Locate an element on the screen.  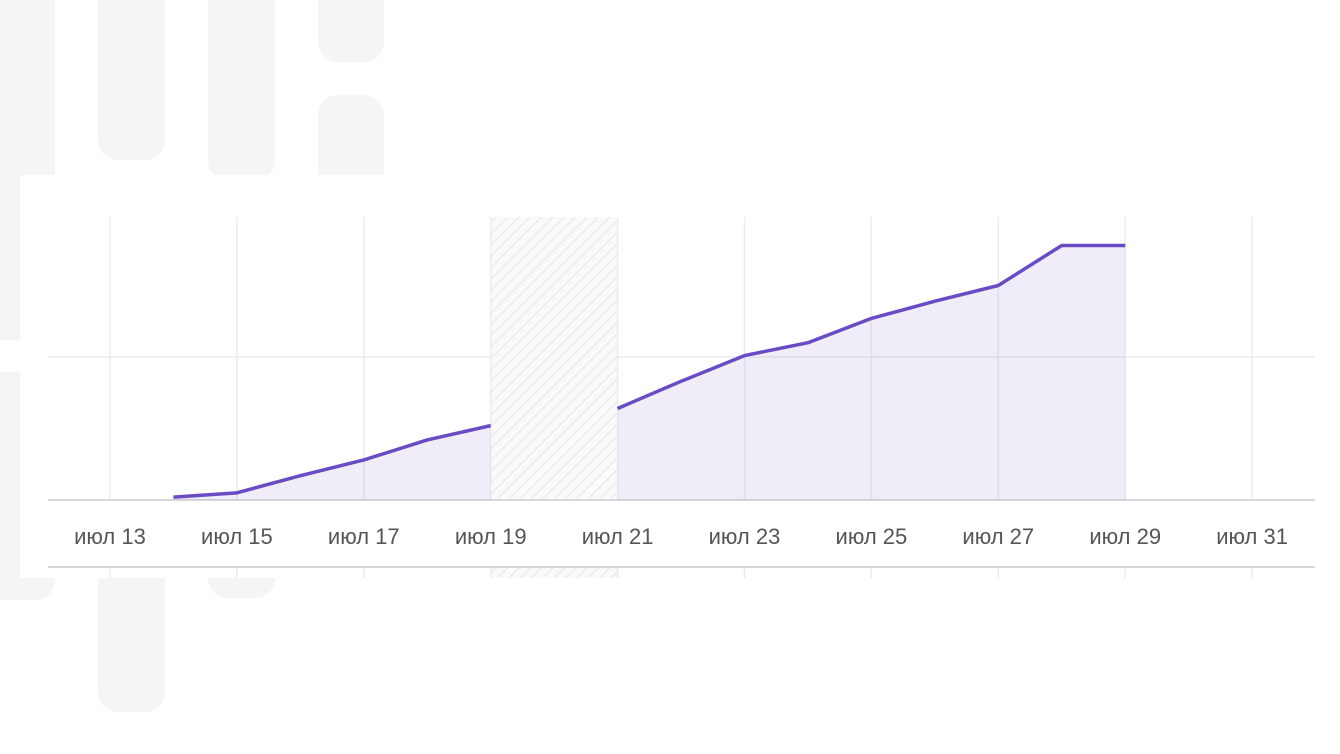
x-tick-label: июл 31 is located at coordinates (1252, 536).